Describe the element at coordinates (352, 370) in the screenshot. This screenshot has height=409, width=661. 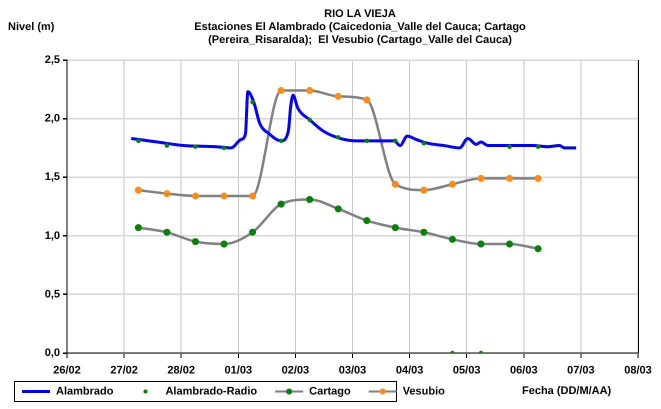
I see `x-tick-label: 03/03` at that location.